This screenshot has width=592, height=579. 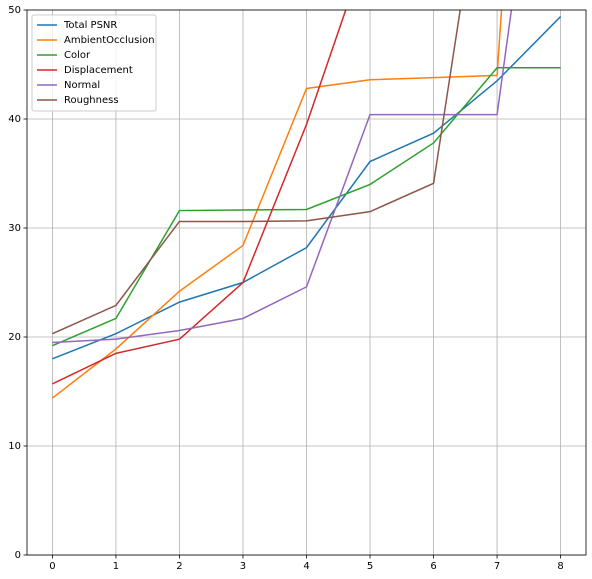 What do you see at coordinates (52, 566) in the screenshot?
I see `x-tick-label: 0` at bounding box center [52, 566].